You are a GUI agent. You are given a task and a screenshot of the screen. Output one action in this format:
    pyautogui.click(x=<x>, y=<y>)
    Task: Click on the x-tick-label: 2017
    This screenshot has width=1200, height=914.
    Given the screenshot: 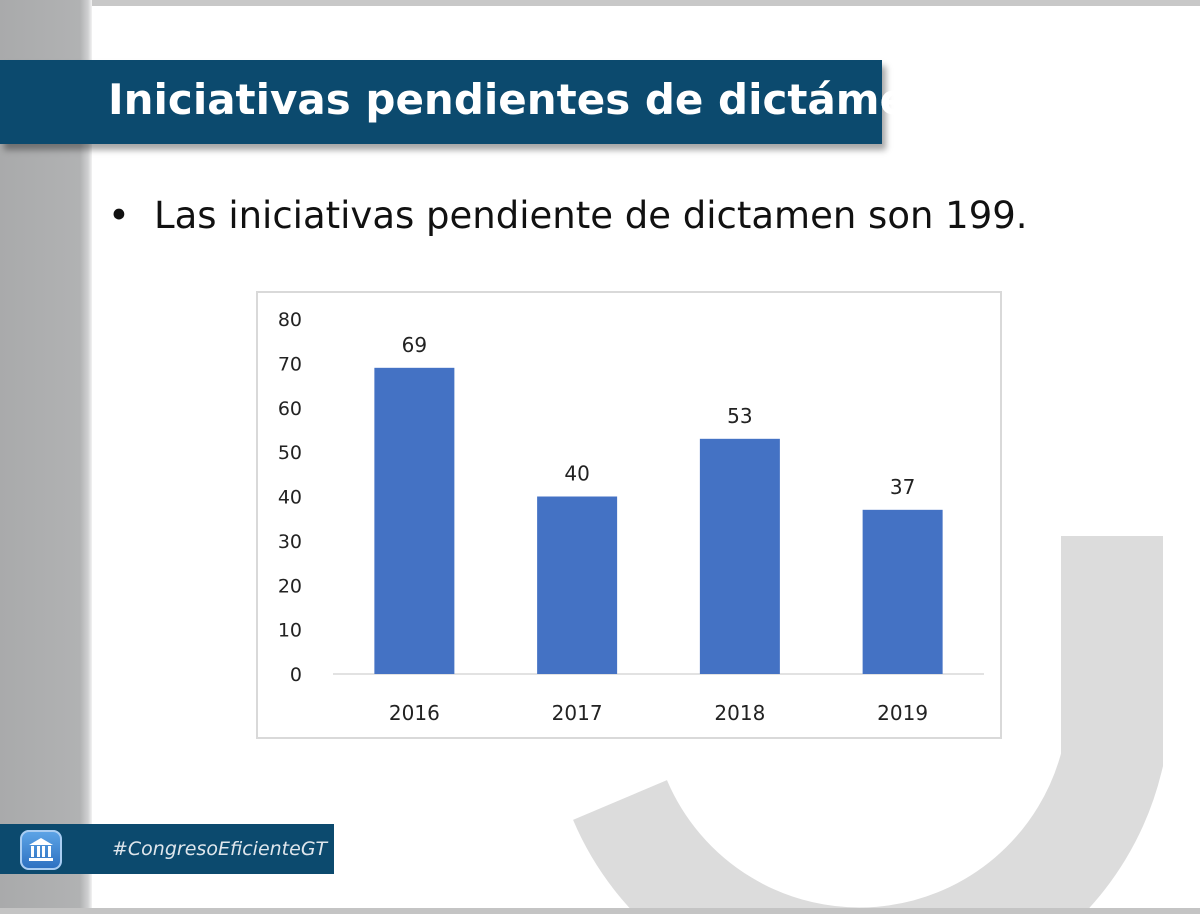 What is the action you would take?
    pyautogui.click(x=577, y=713)
    